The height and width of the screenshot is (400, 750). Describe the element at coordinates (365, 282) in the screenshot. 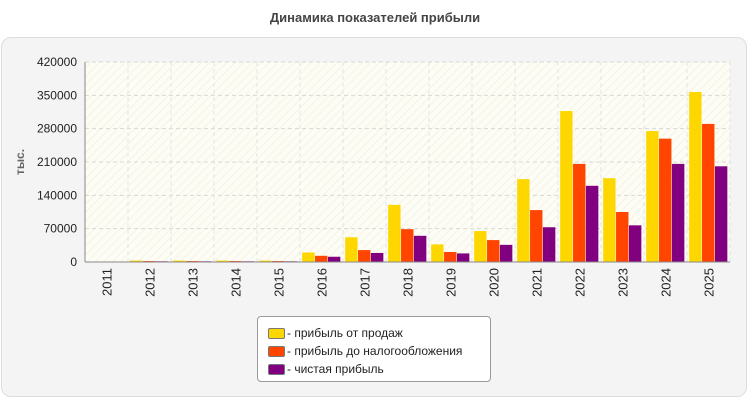

I see `x-tick-label: 2017` at that location.